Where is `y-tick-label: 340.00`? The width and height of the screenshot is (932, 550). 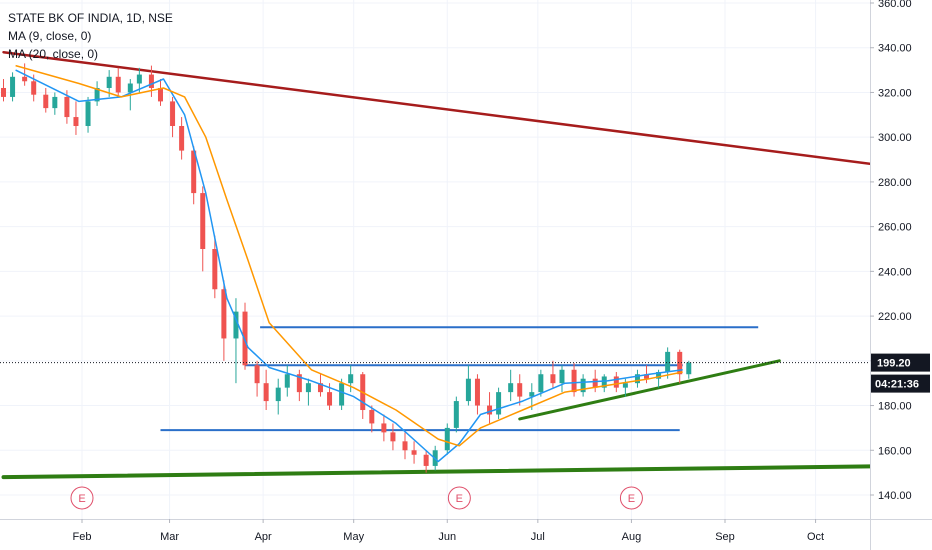
y-tick-label: 340.00 is located at coordinates (895, 49).